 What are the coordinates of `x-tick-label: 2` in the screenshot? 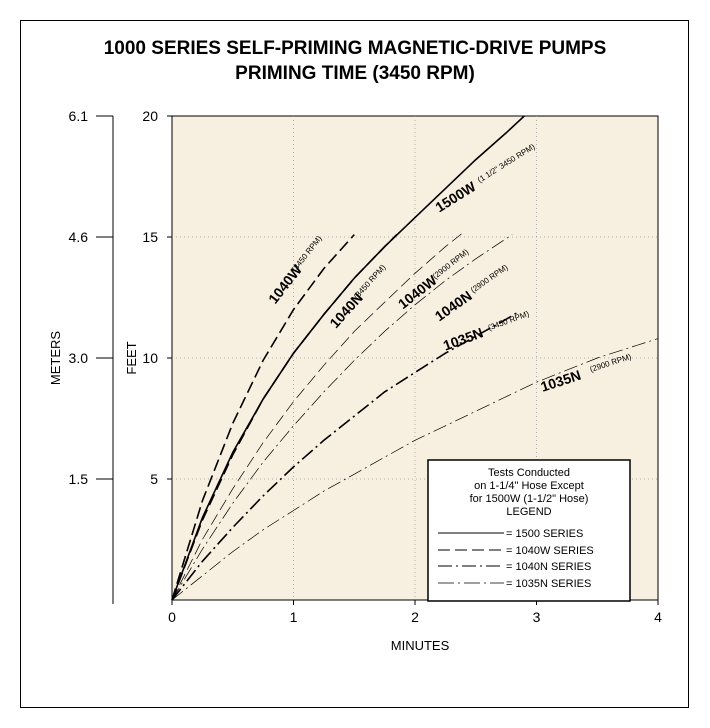 It's located at (415, 617).